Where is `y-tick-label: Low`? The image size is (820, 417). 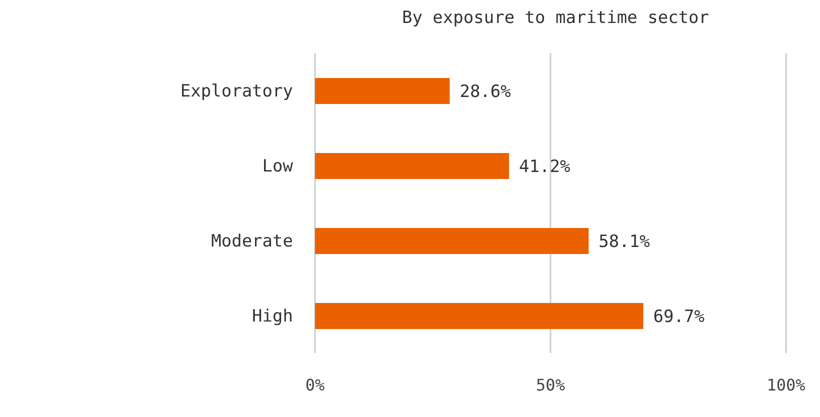
y-tick-label: Low is located at coordinates (278, 166).